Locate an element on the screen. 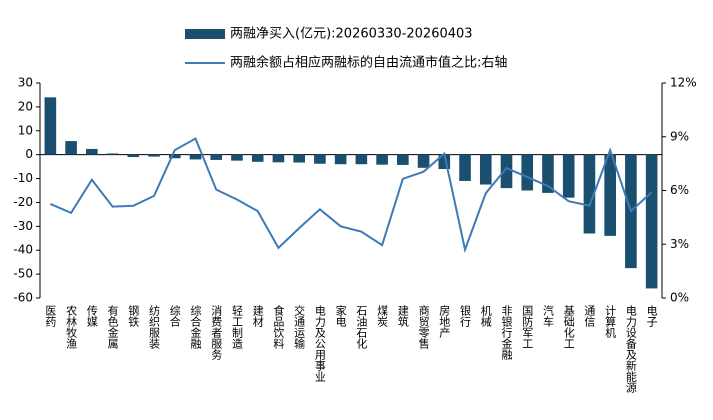 This screenshot has height=420, width=713. x-tick-label: 综合 is located at coordinates (174, 315).